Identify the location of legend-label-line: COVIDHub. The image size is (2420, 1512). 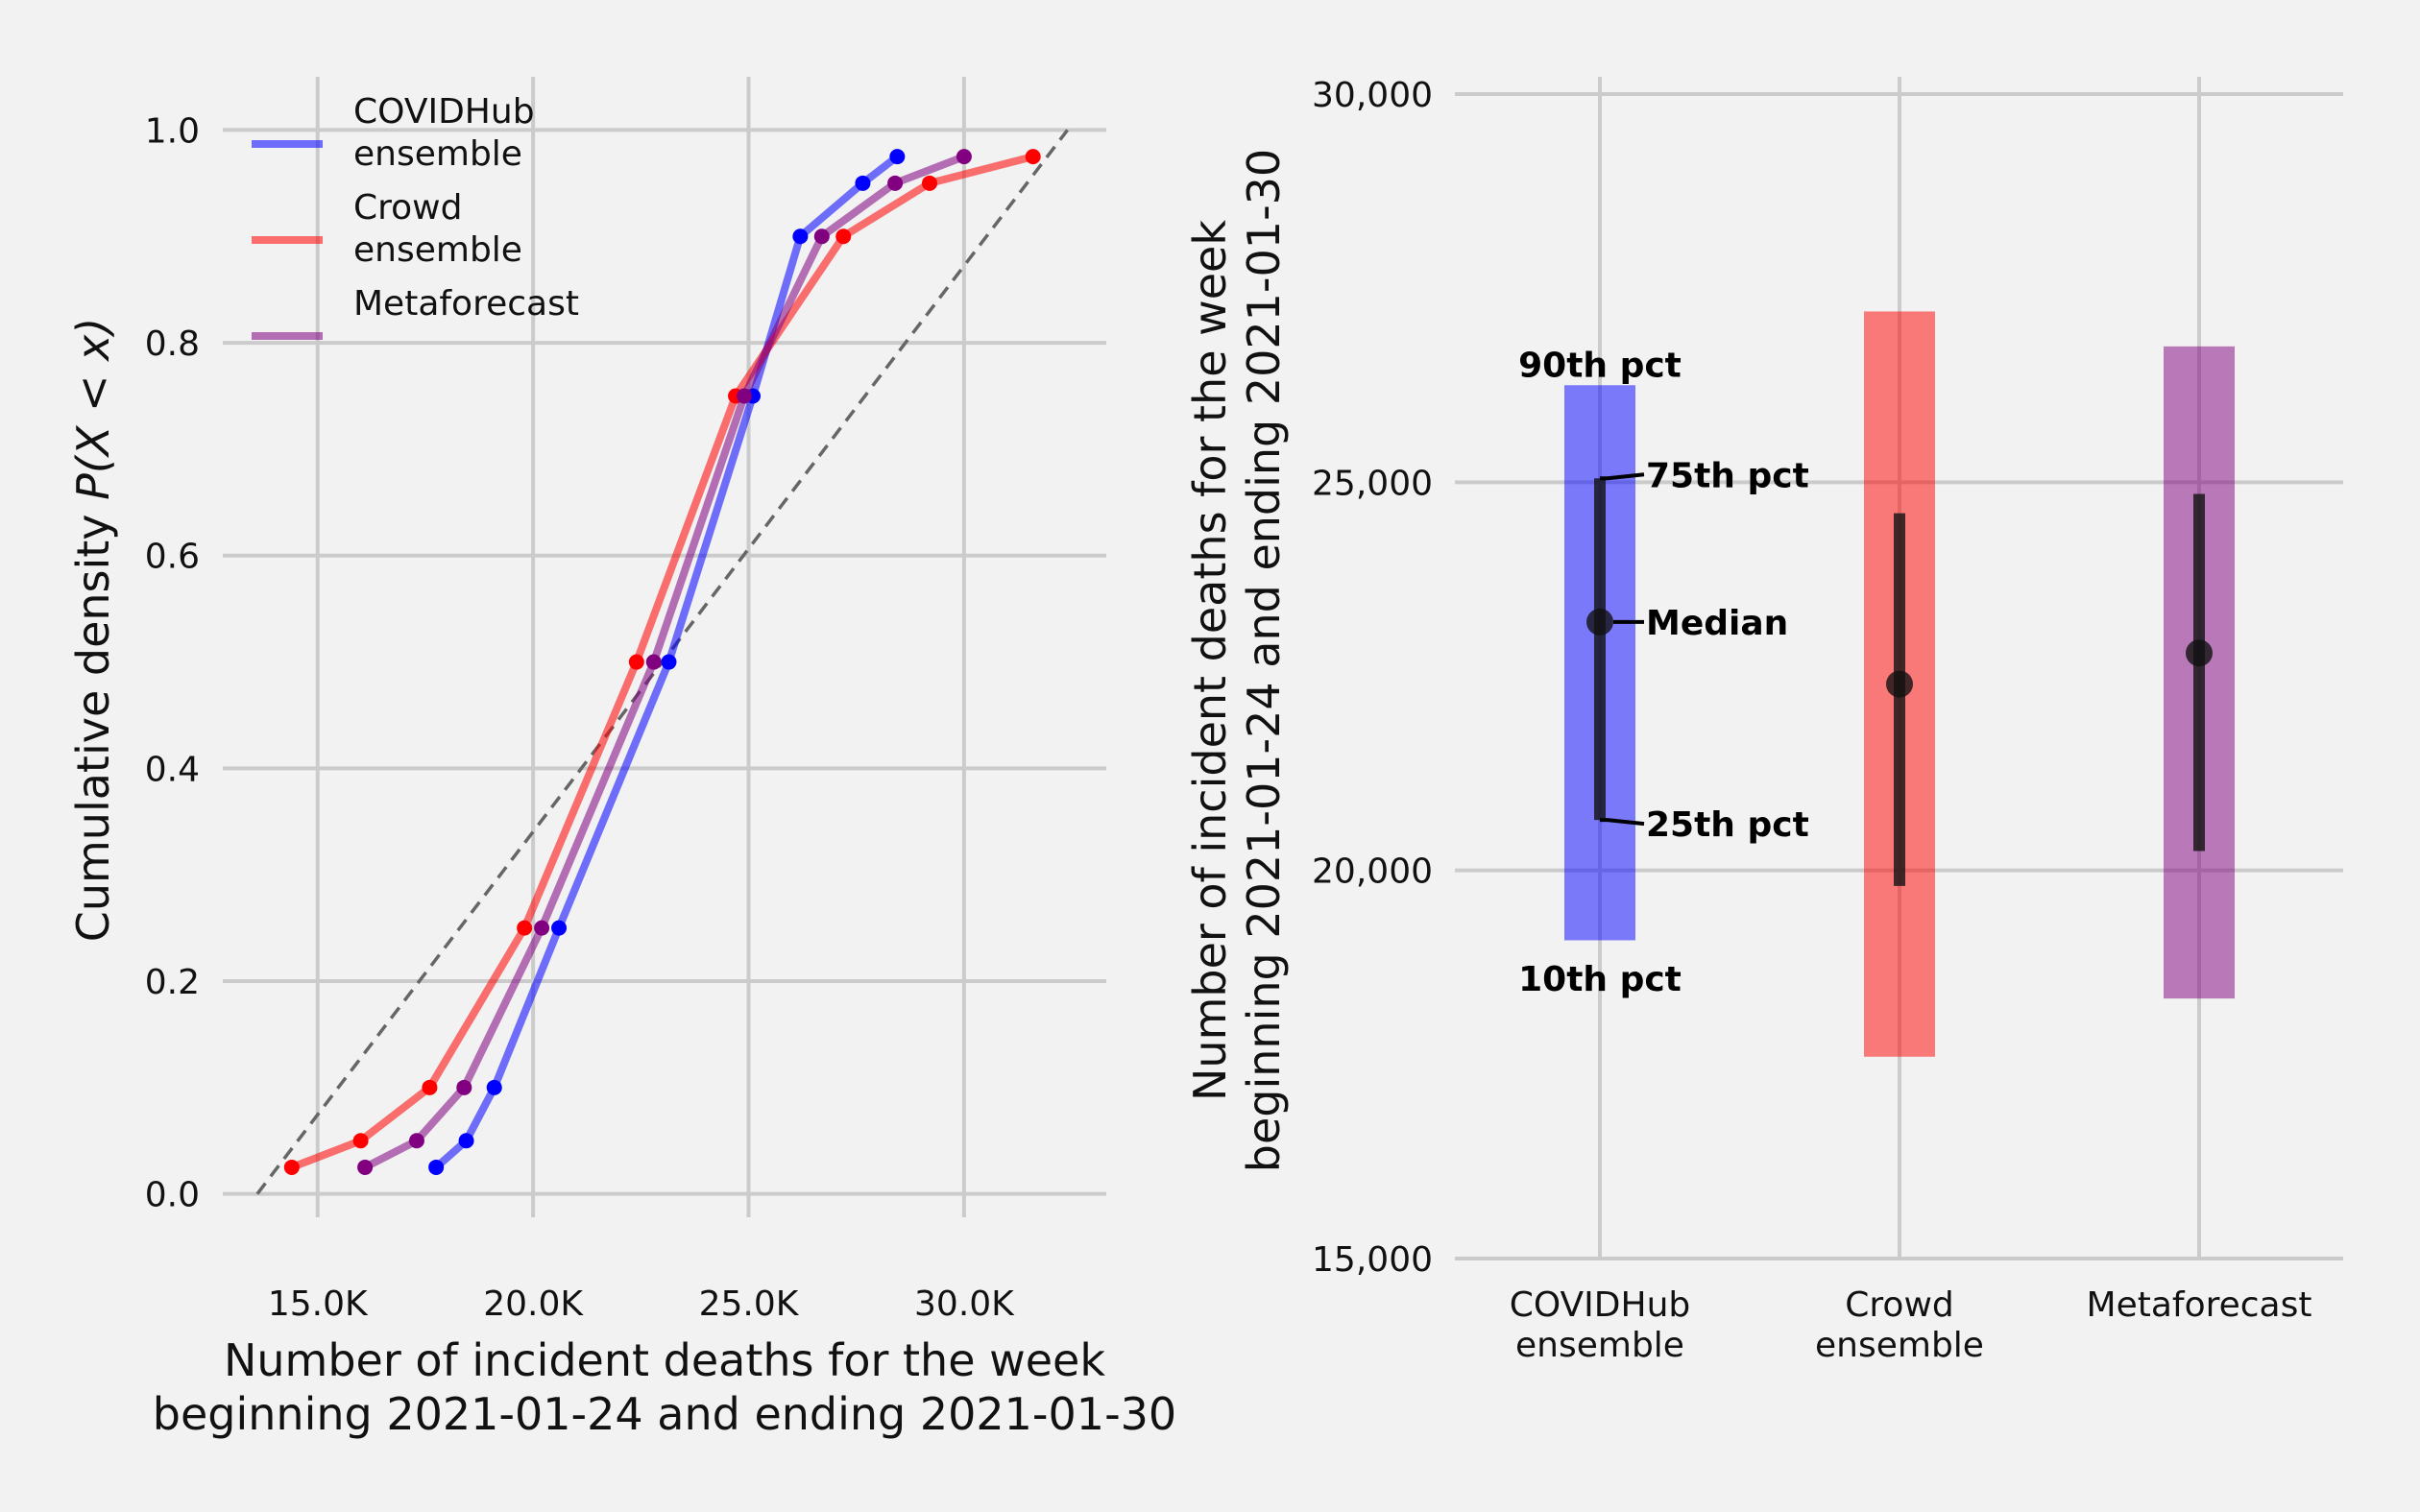
(444, 112).